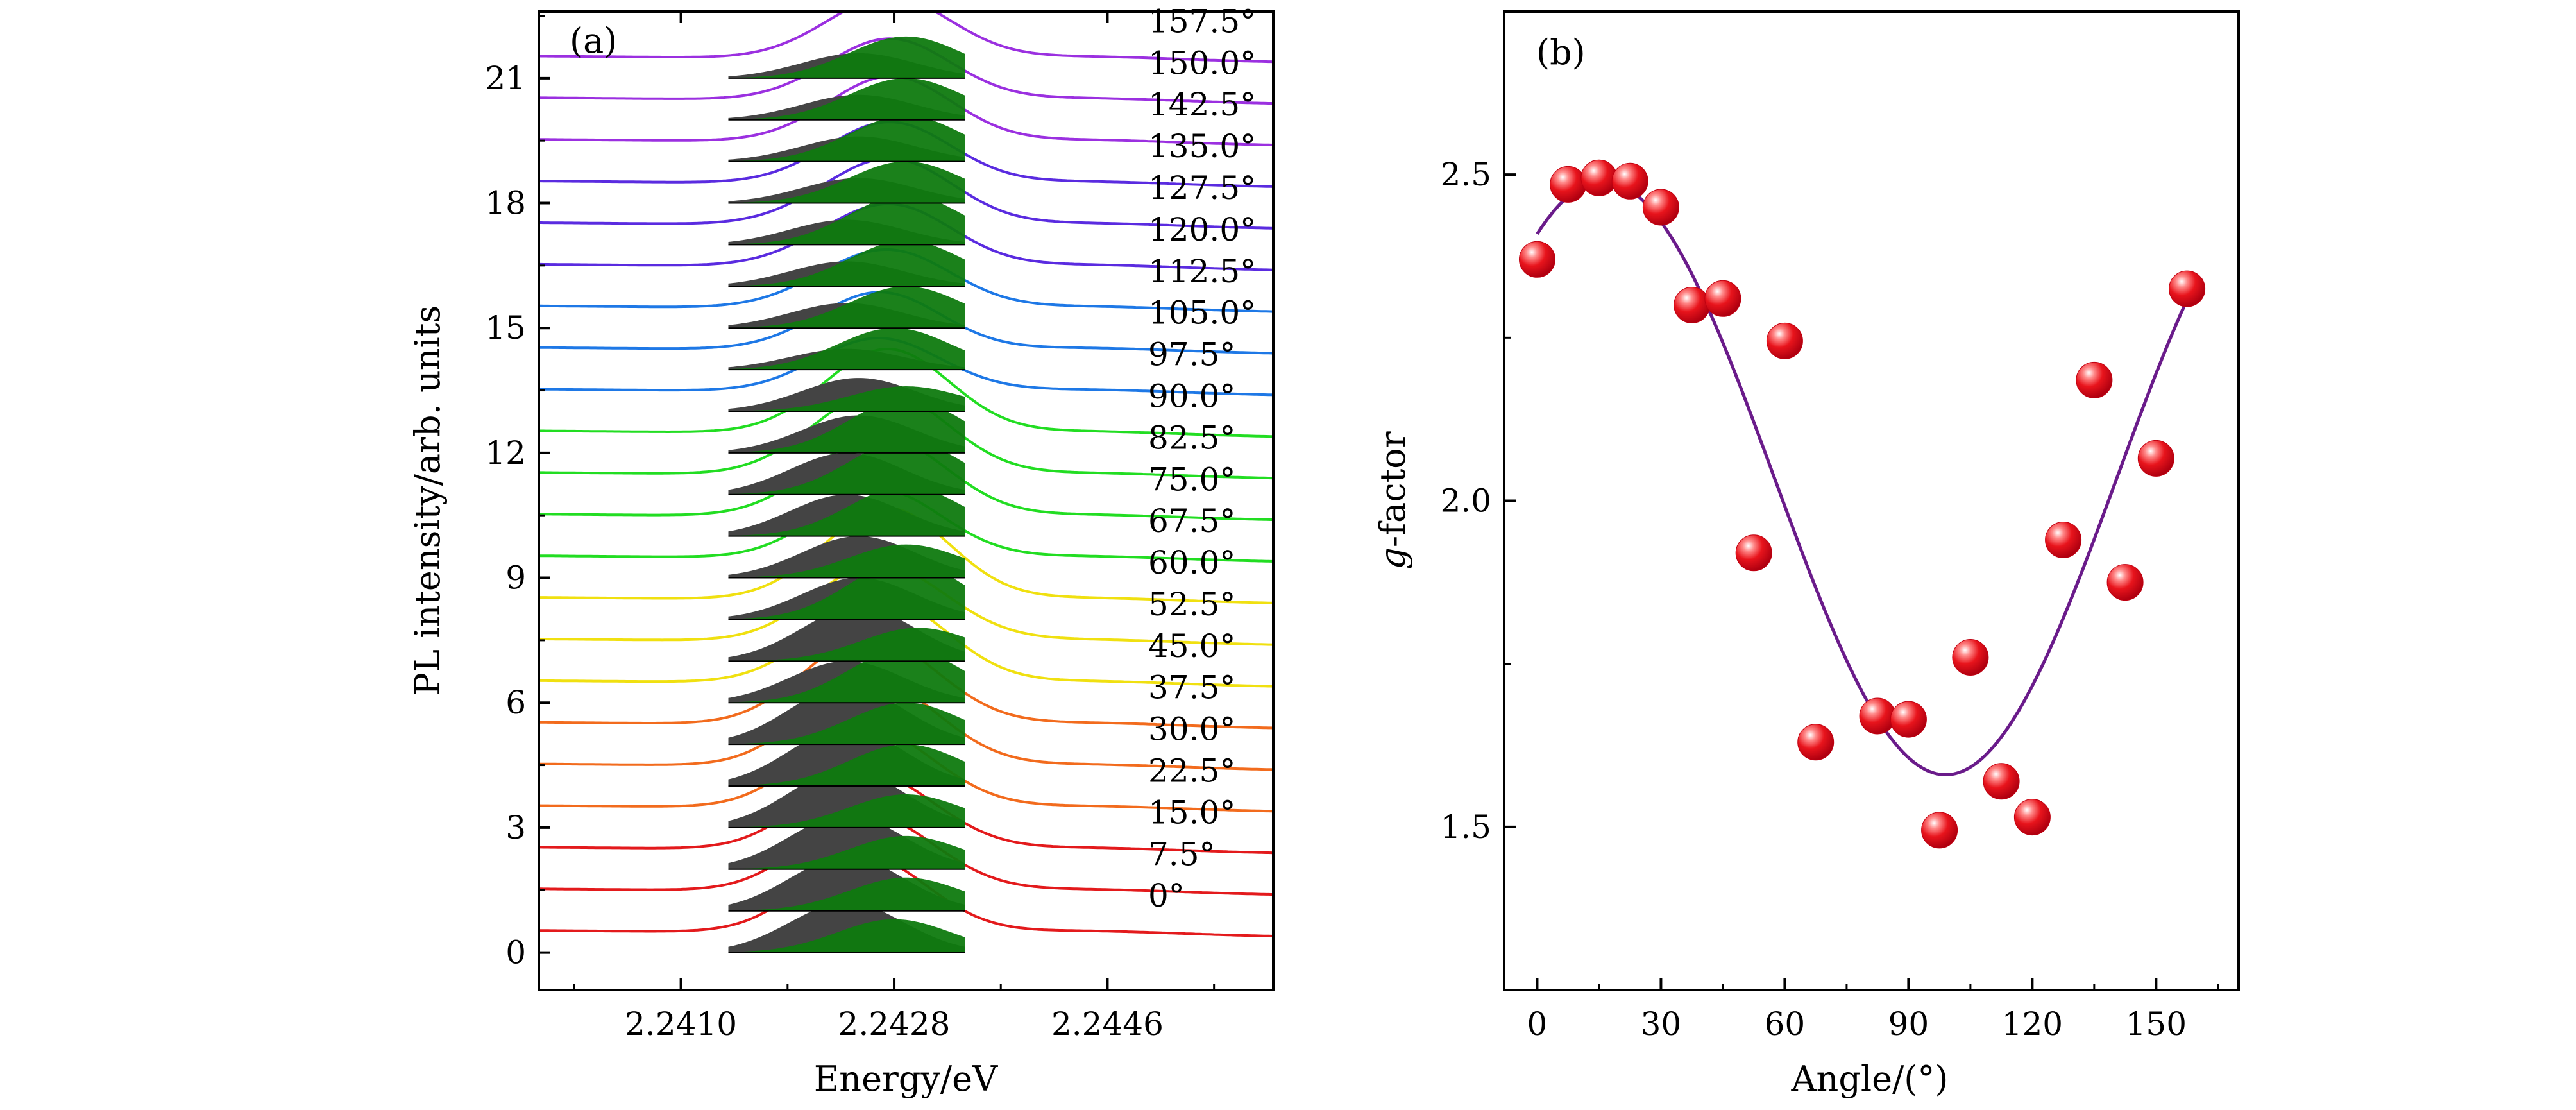  Describe the element at coordinates (1202, 62) in the screenshot. I see `angle-label-150.0°: 150.0°` at that location.